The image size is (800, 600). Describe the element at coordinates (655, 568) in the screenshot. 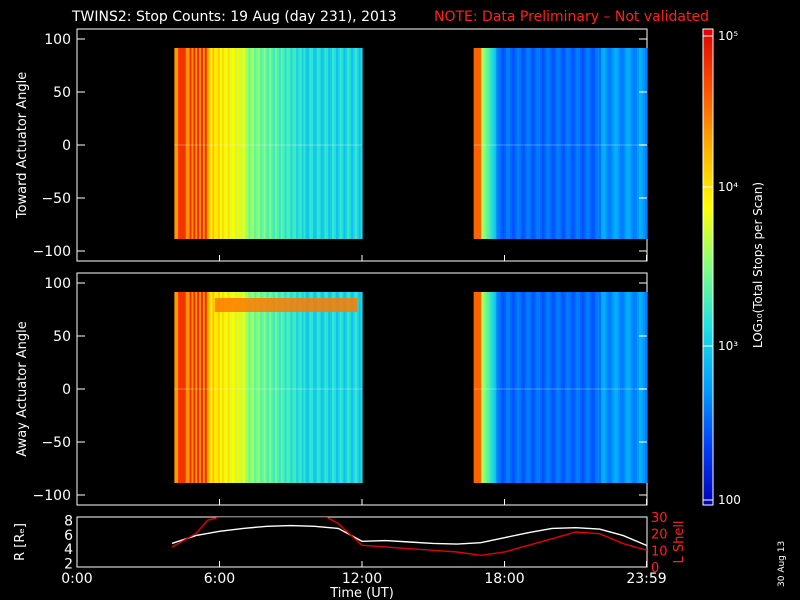

I see `orbit-right-tick: 0` at that location.